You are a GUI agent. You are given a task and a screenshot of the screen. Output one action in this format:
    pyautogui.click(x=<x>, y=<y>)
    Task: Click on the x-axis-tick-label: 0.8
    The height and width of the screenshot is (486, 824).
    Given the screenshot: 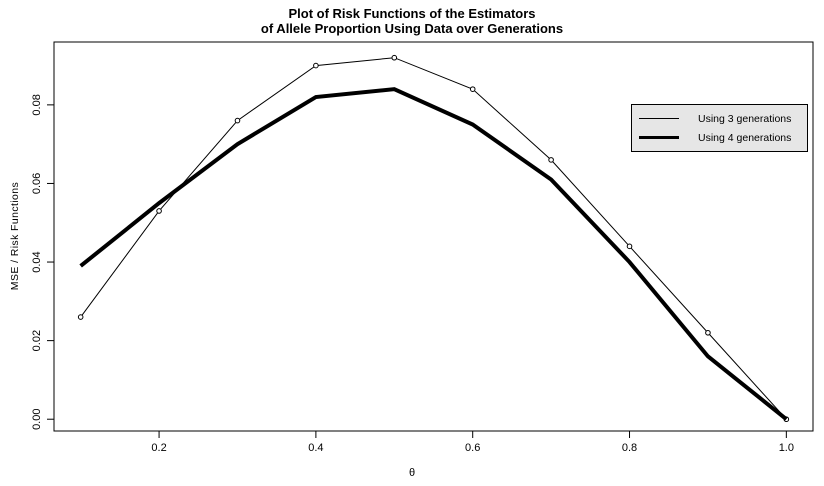 What is the action you would take?
    pyautogui.click(x=629, y=448)
    